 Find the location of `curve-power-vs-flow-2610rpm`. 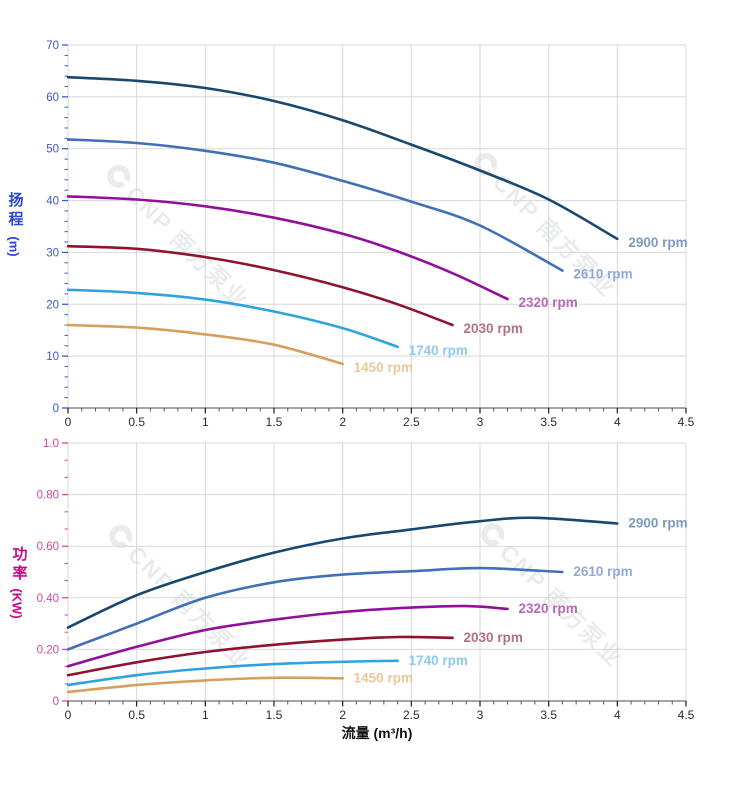

curve-power-vs-flow-2610rpm is located at coordinates (315, 608).